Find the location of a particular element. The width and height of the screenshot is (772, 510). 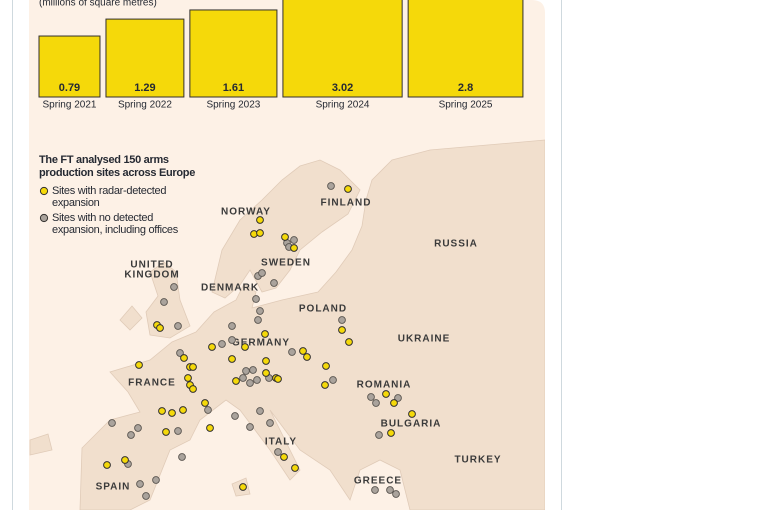

country-label: UNITED is located at coordinates (151, 265).